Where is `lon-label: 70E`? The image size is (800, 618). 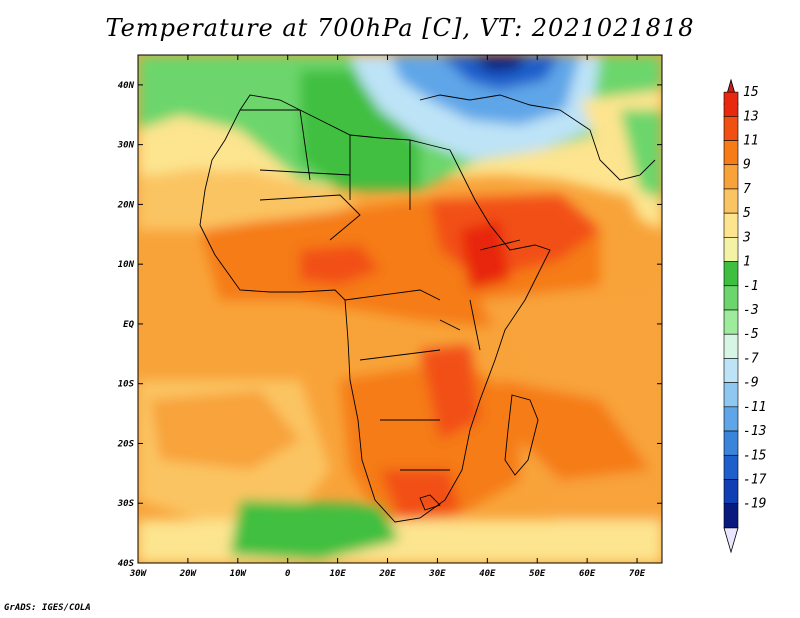
lon-label: 70E is located at coordinates (637, 574).